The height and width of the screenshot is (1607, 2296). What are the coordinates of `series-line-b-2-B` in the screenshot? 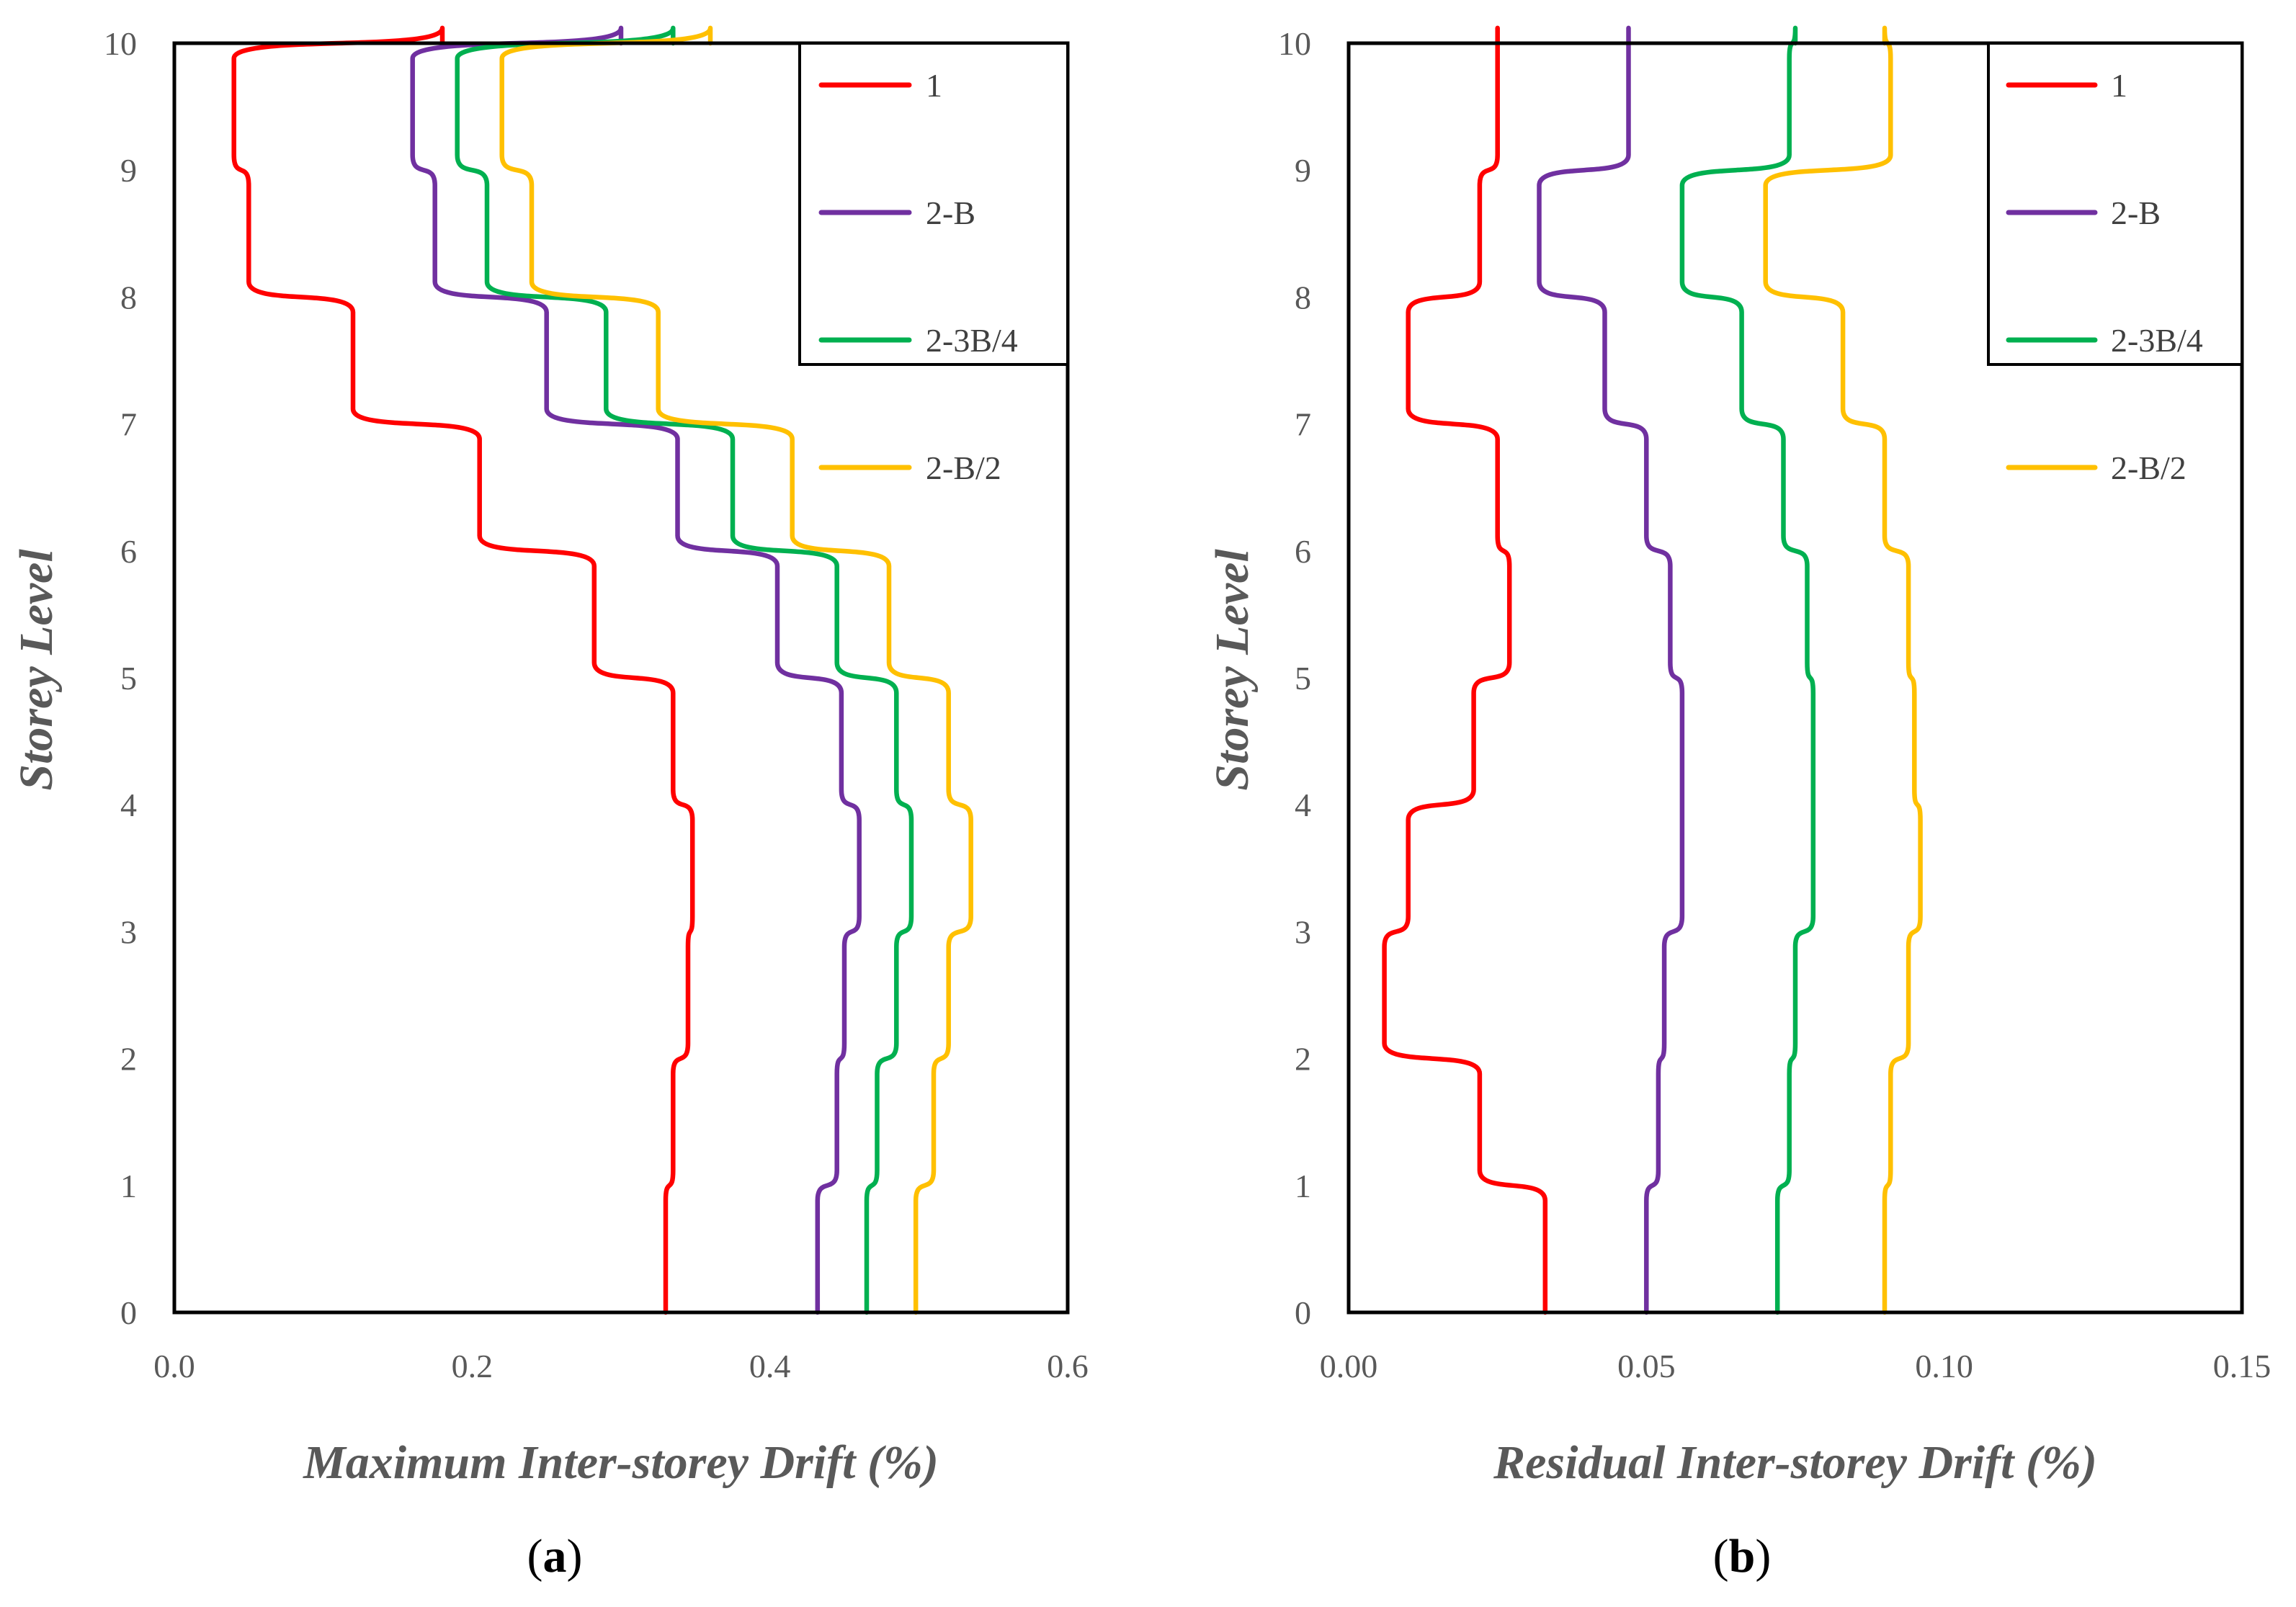 It's located at (1611, 670).